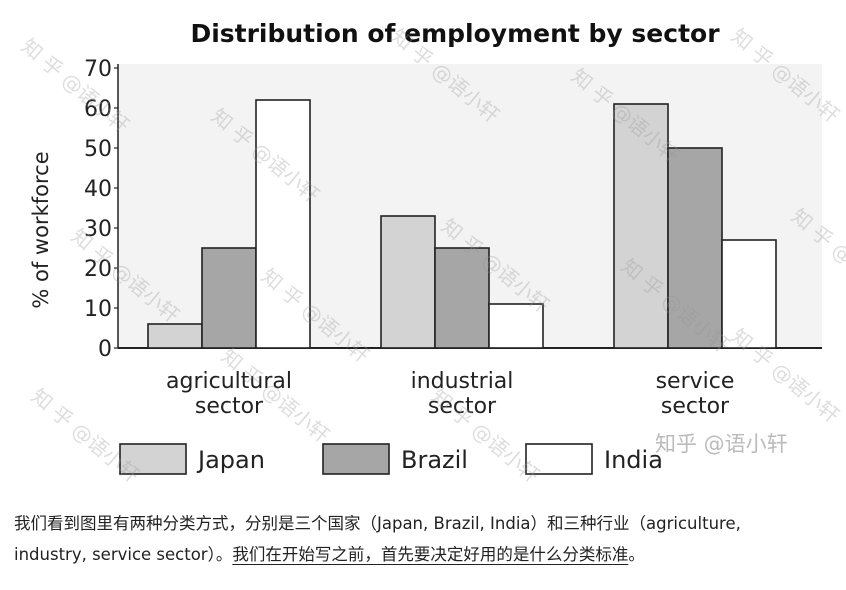 The image size is (846, 590). Describe the element at coordinates (559, 459) in the screenshot. I see `legend-swatch-india` at that location.